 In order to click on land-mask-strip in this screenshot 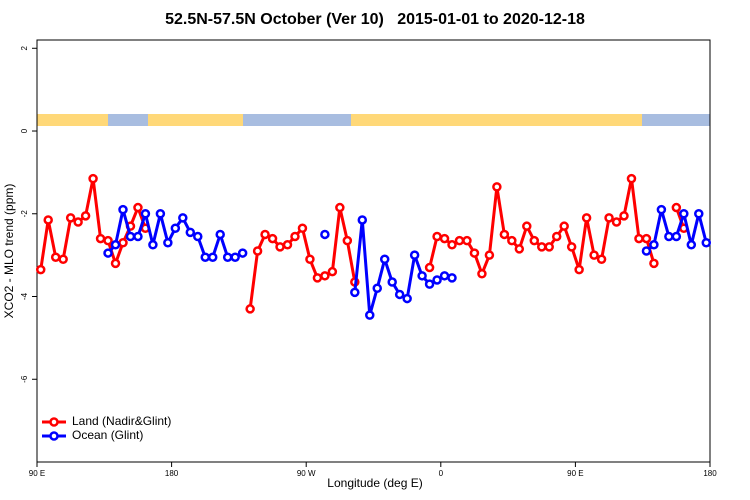, I will do `click(373, 120)`.